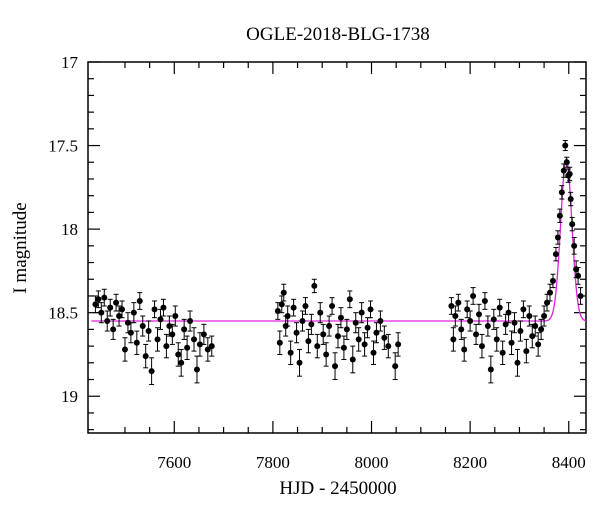 Image resolution: width=600 pixels, height=512 pixels. Describe the element at coordinates (470, 462) in the screenshot. I see `x-tick-label: 8200` at that location.